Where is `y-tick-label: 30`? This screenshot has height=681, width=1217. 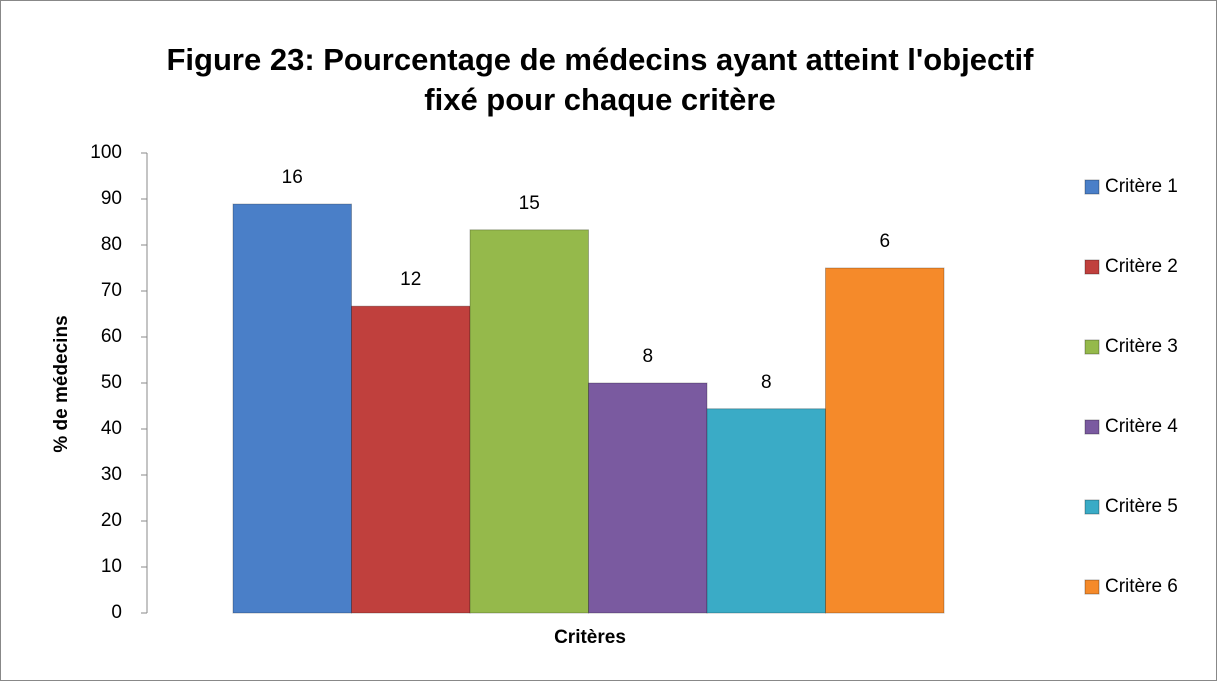
y-tick-label: 30 is located at coordinates (111, 474).